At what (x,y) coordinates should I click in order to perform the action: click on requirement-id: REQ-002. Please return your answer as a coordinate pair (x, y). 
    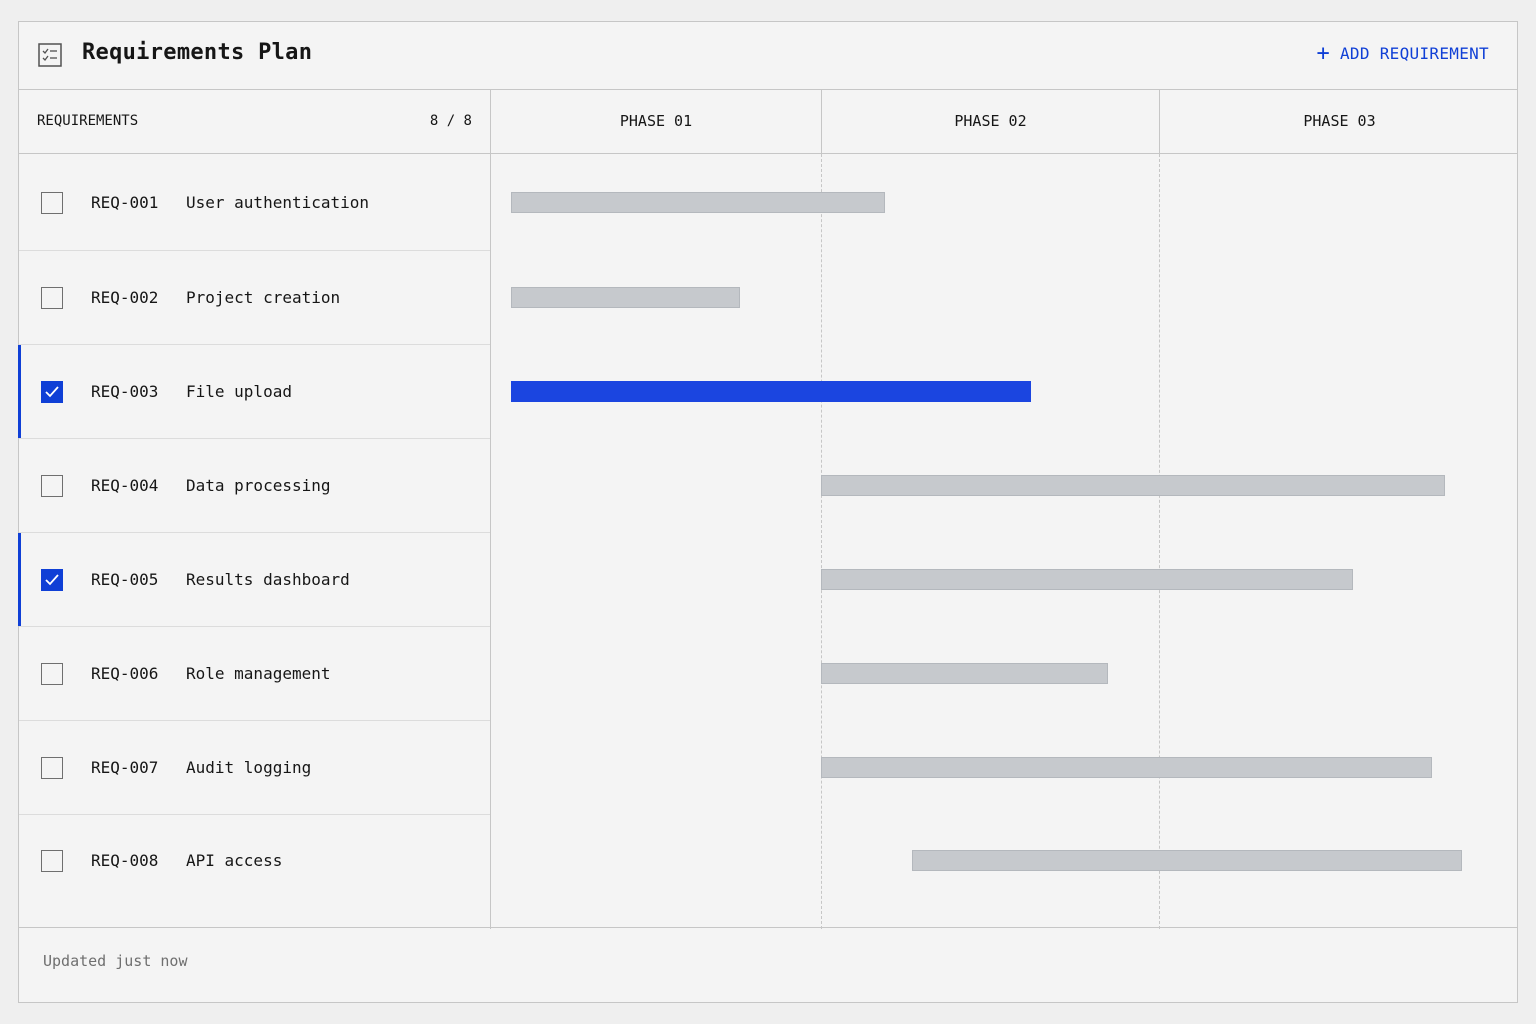
    Looking at the image, I should click on (125, 297).